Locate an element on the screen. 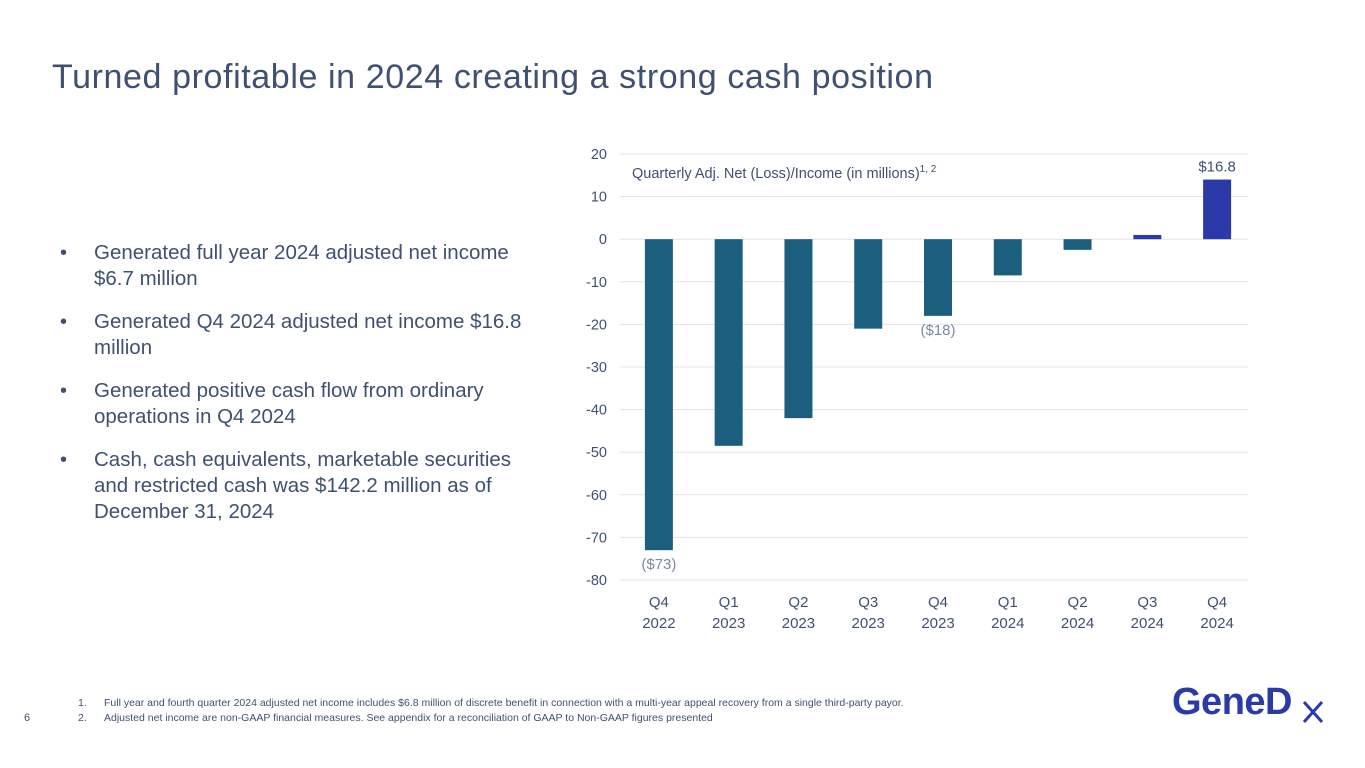 Image resolution: width=1365 pixels, height=768 pixels. y-tick-label: -70 is located at coordinates (596, 538).